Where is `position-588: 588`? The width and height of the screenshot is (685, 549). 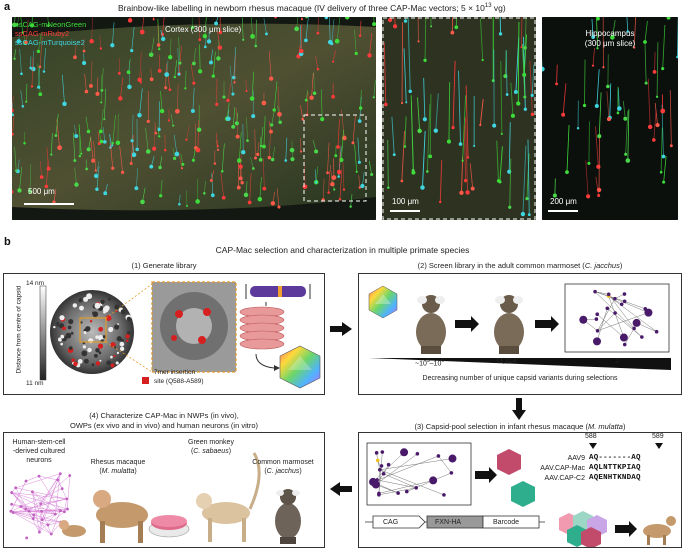 position-588: 588 is located at coordinates (591, 436).